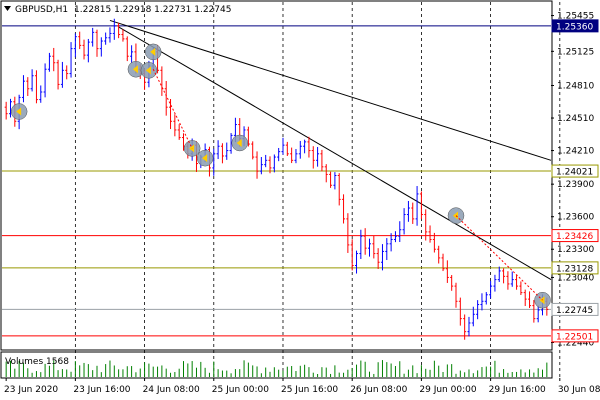 This screenshot has height=400, width=600. I want to click on time-tick-label: 30 Jun 08:00, so click(579, 390).